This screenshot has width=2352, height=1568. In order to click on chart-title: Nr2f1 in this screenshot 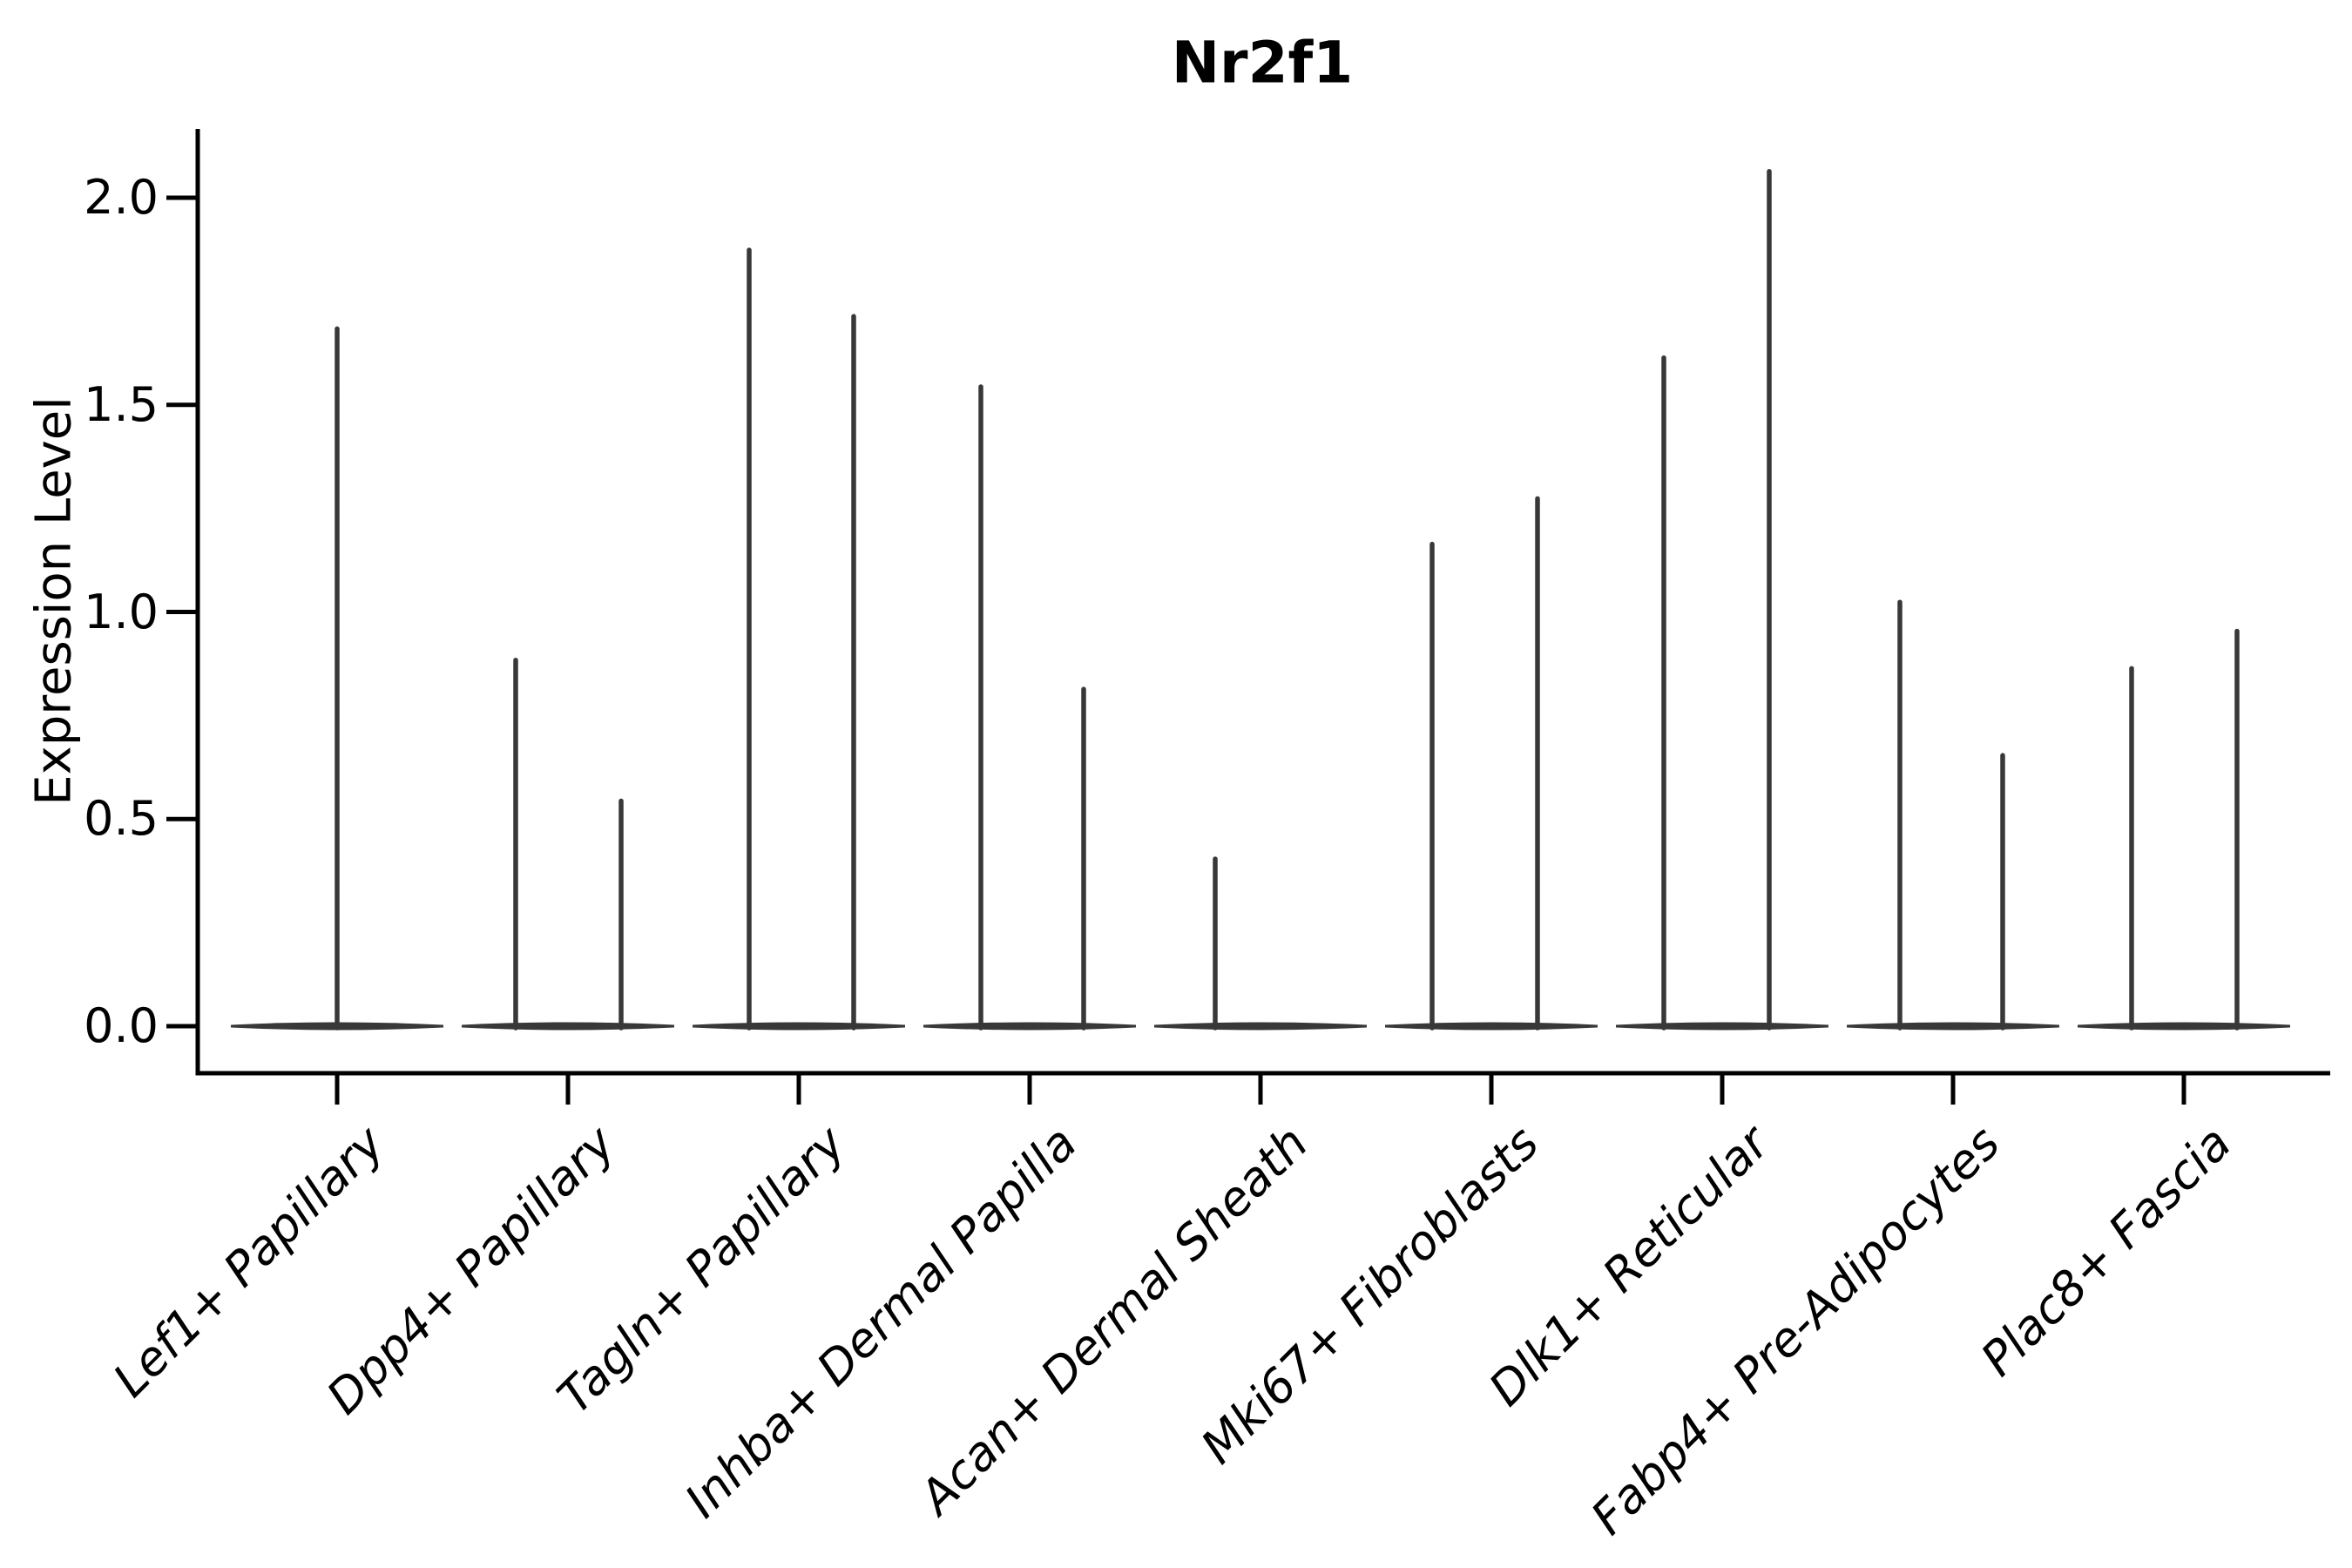, I will do `click(1262, 63)`.